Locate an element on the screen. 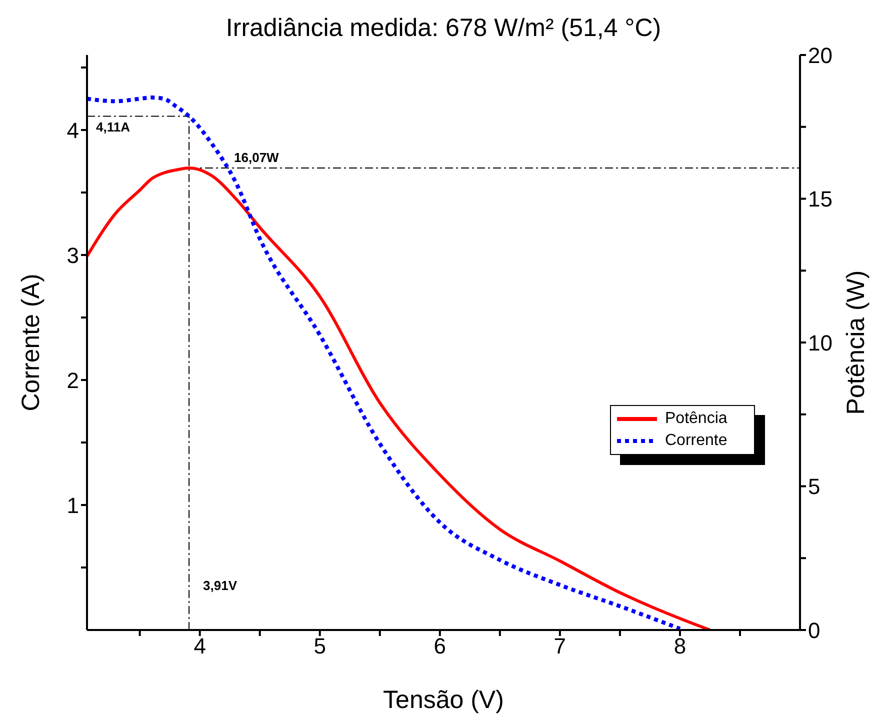 The height and width of the screenshot is (722, 883). y-tick-label: 2 is located at coordinates (72, 380).